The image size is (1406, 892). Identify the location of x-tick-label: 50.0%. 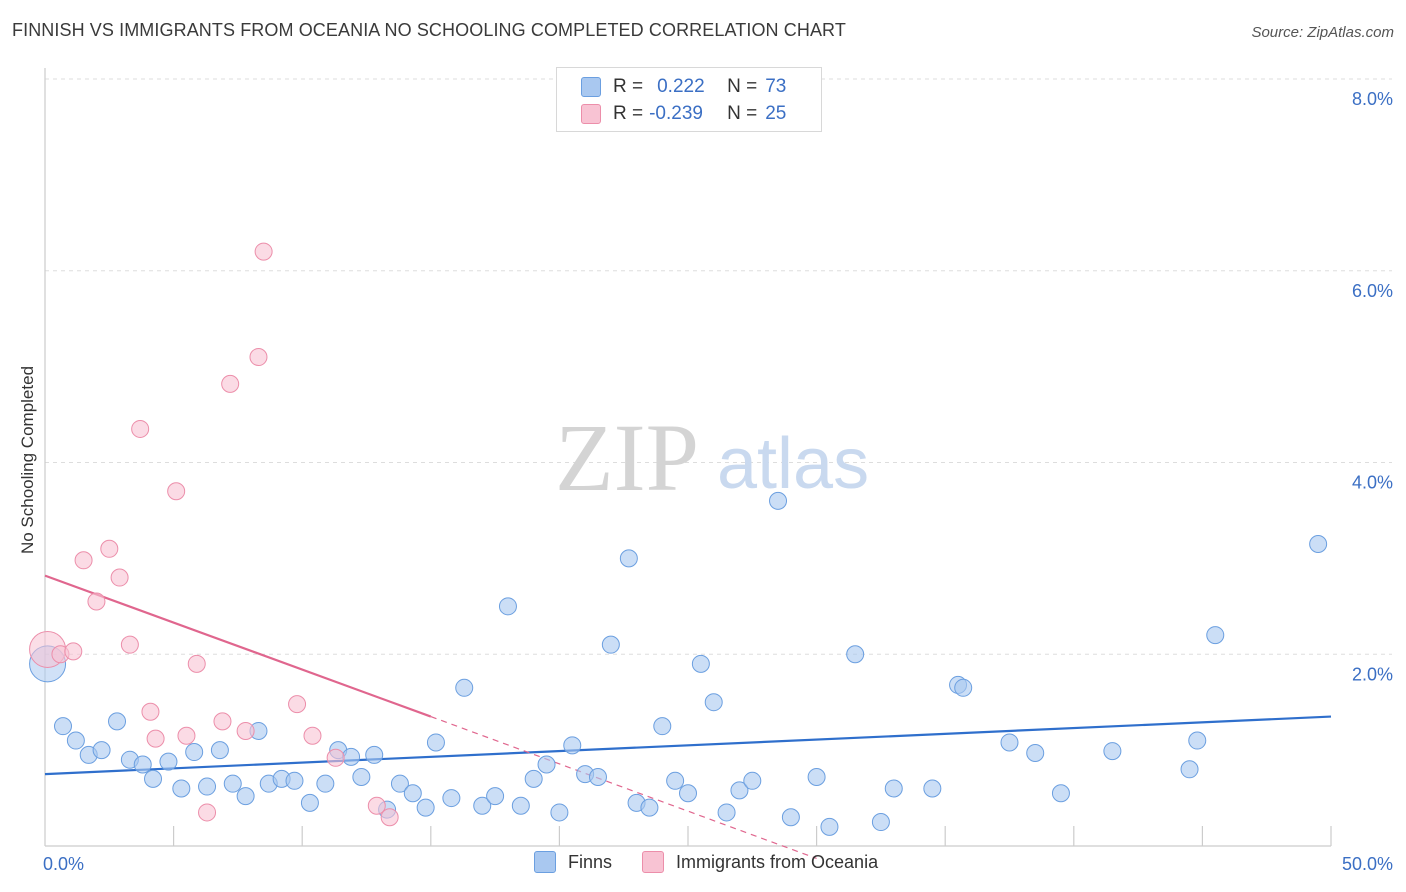
(1367, 864).